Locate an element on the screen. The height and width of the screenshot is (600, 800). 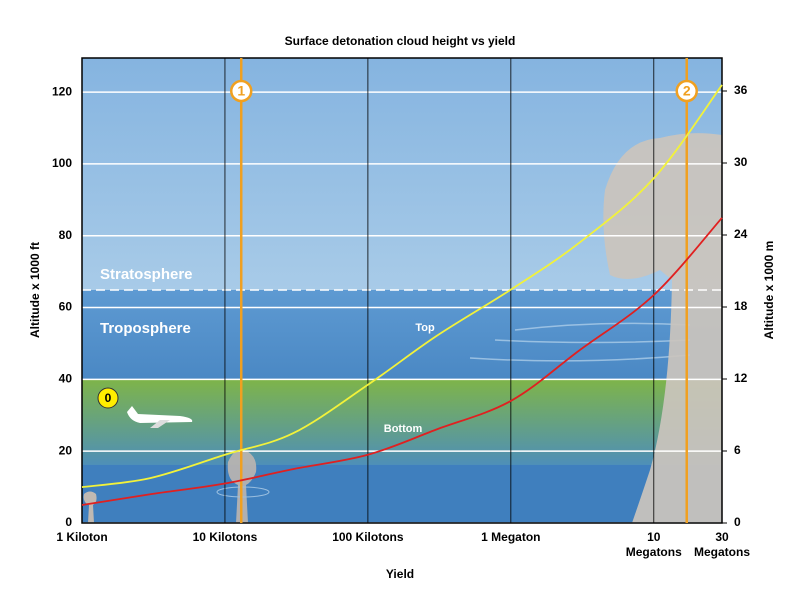
x-tick-label: 30 Megatons is located at coordinates (721, 544).